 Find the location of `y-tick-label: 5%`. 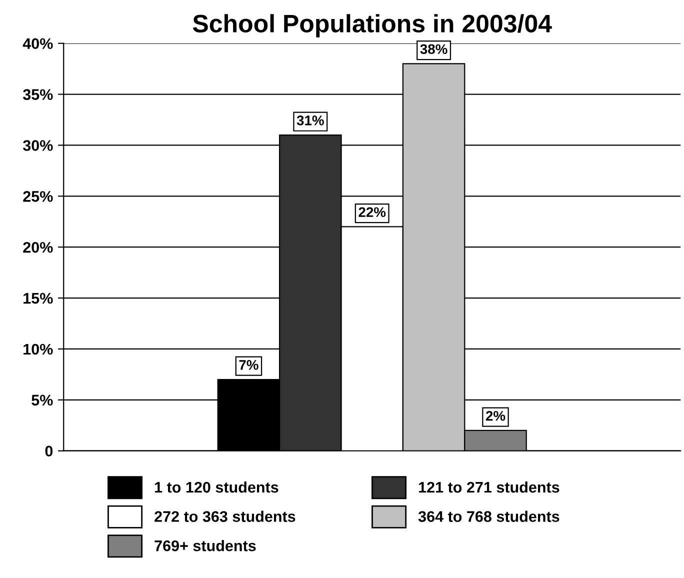

y-tick-label: 5% is located at coordinates (42, 400).